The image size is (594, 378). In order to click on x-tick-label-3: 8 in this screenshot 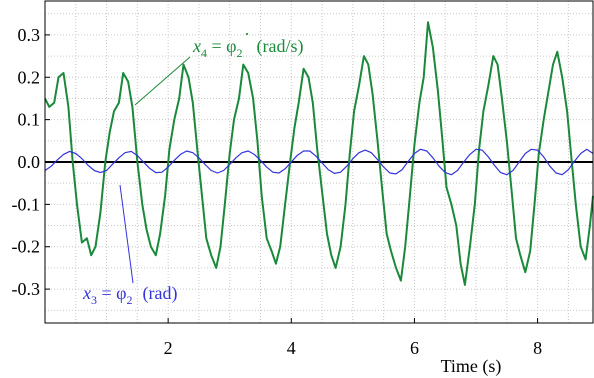, I will do `click(537, 348)`.